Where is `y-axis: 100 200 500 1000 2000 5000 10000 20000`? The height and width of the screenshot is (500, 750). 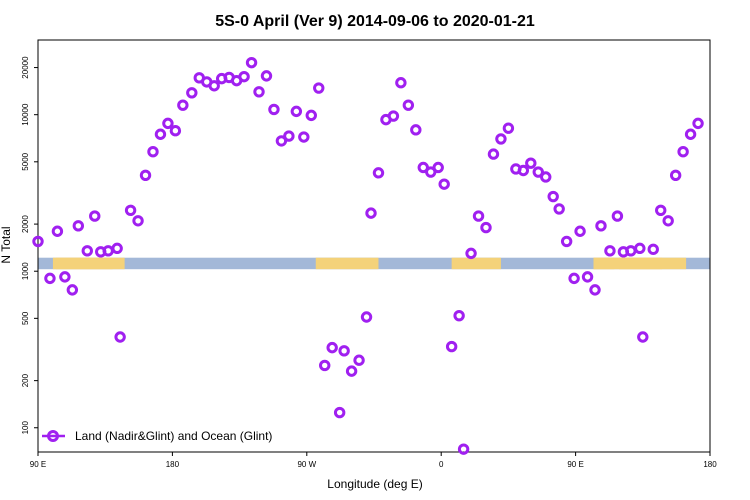 y-axis: 100 200 500 1000 2000 5000 10000 20000 is located at coordinates (29, 245).